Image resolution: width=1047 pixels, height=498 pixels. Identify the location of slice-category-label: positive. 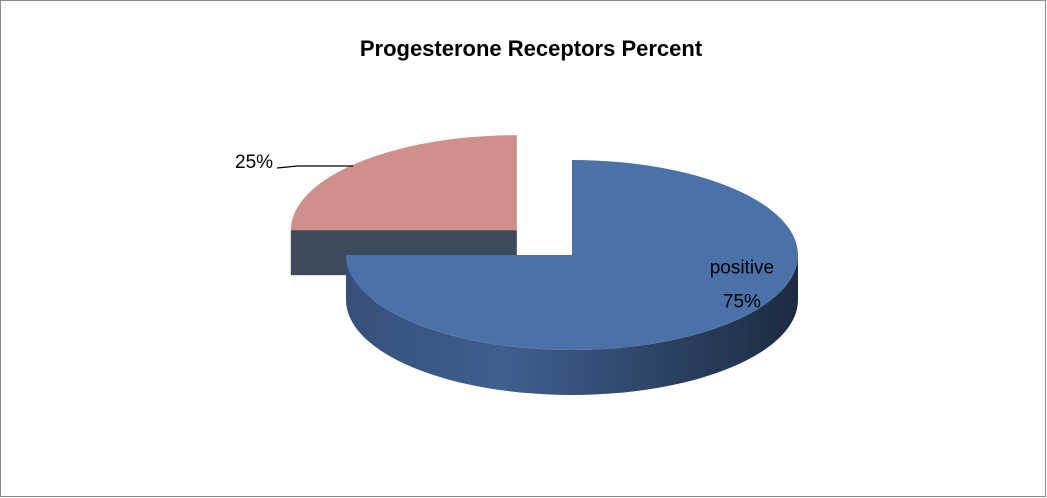
(742, 268).